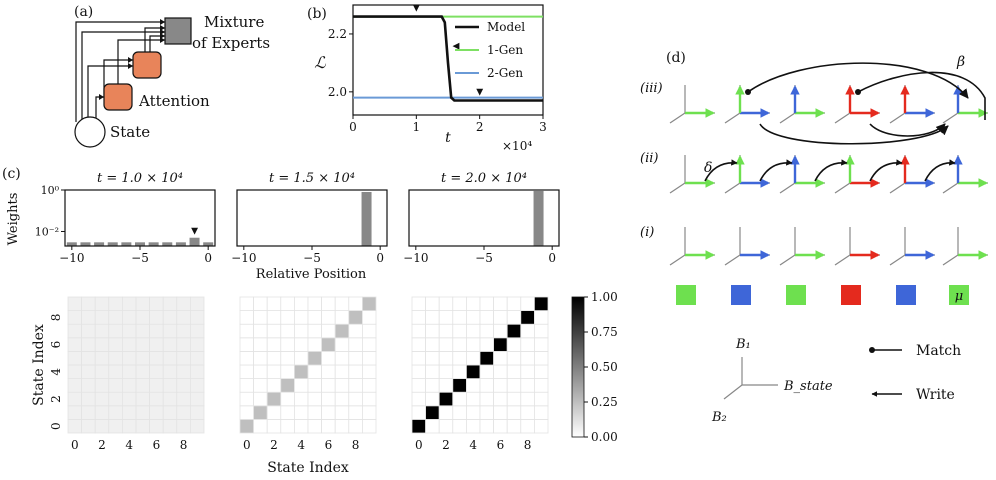  What do you see at coordinates (578, 367) in the screenshot?
I see `colorbar` at bounding box center [578, 367].